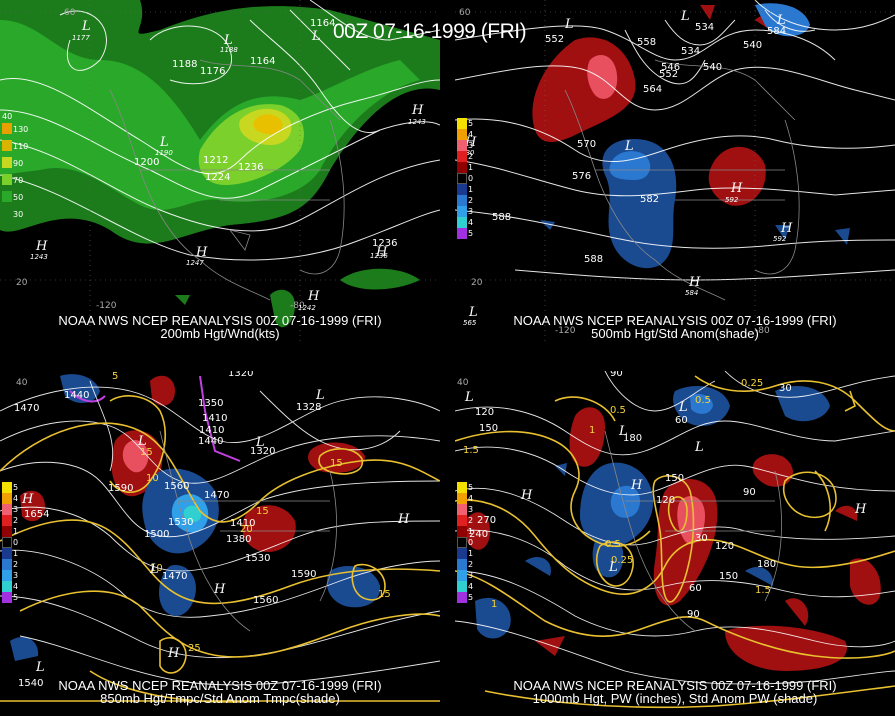  What do you see at coordinates (192, 514) in the screenshot?
I see `anomaly-cyan` at bounding box center [192, 514].